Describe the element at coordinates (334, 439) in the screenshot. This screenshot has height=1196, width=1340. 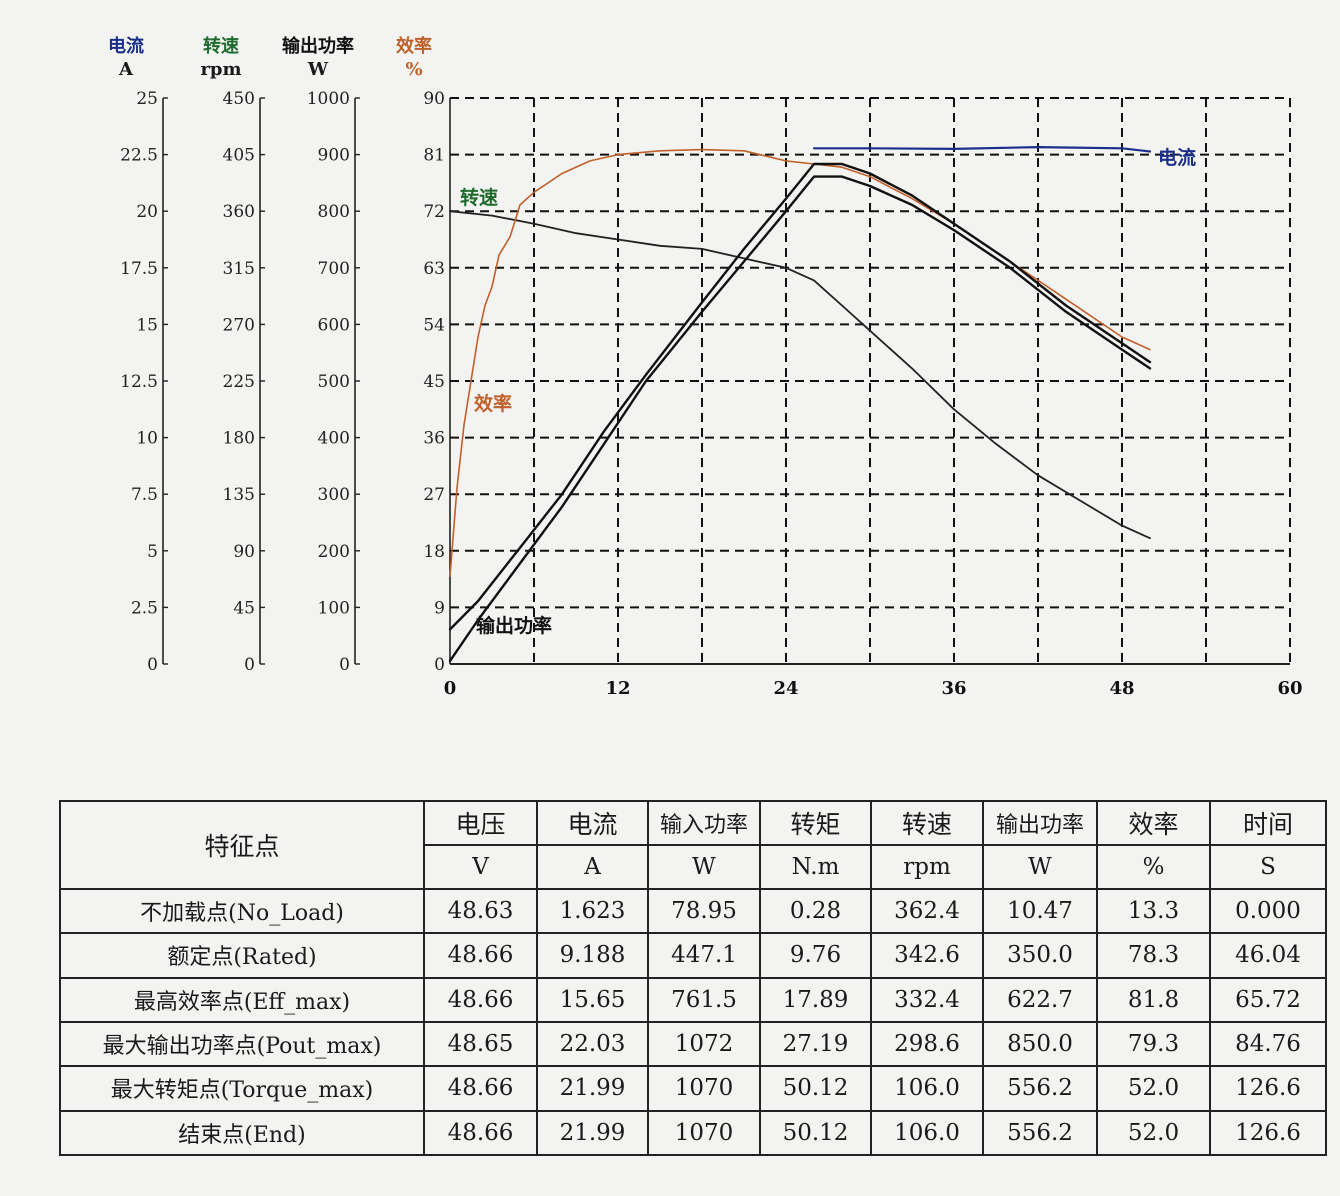
I see `axis-tick-label: 400` at that location.